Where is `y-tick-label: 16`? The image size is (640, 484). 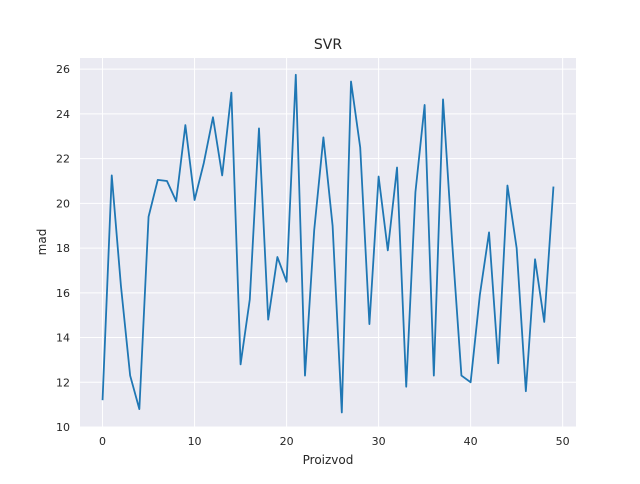
y-tick-label: 16 is located at coordinates (63, 293).